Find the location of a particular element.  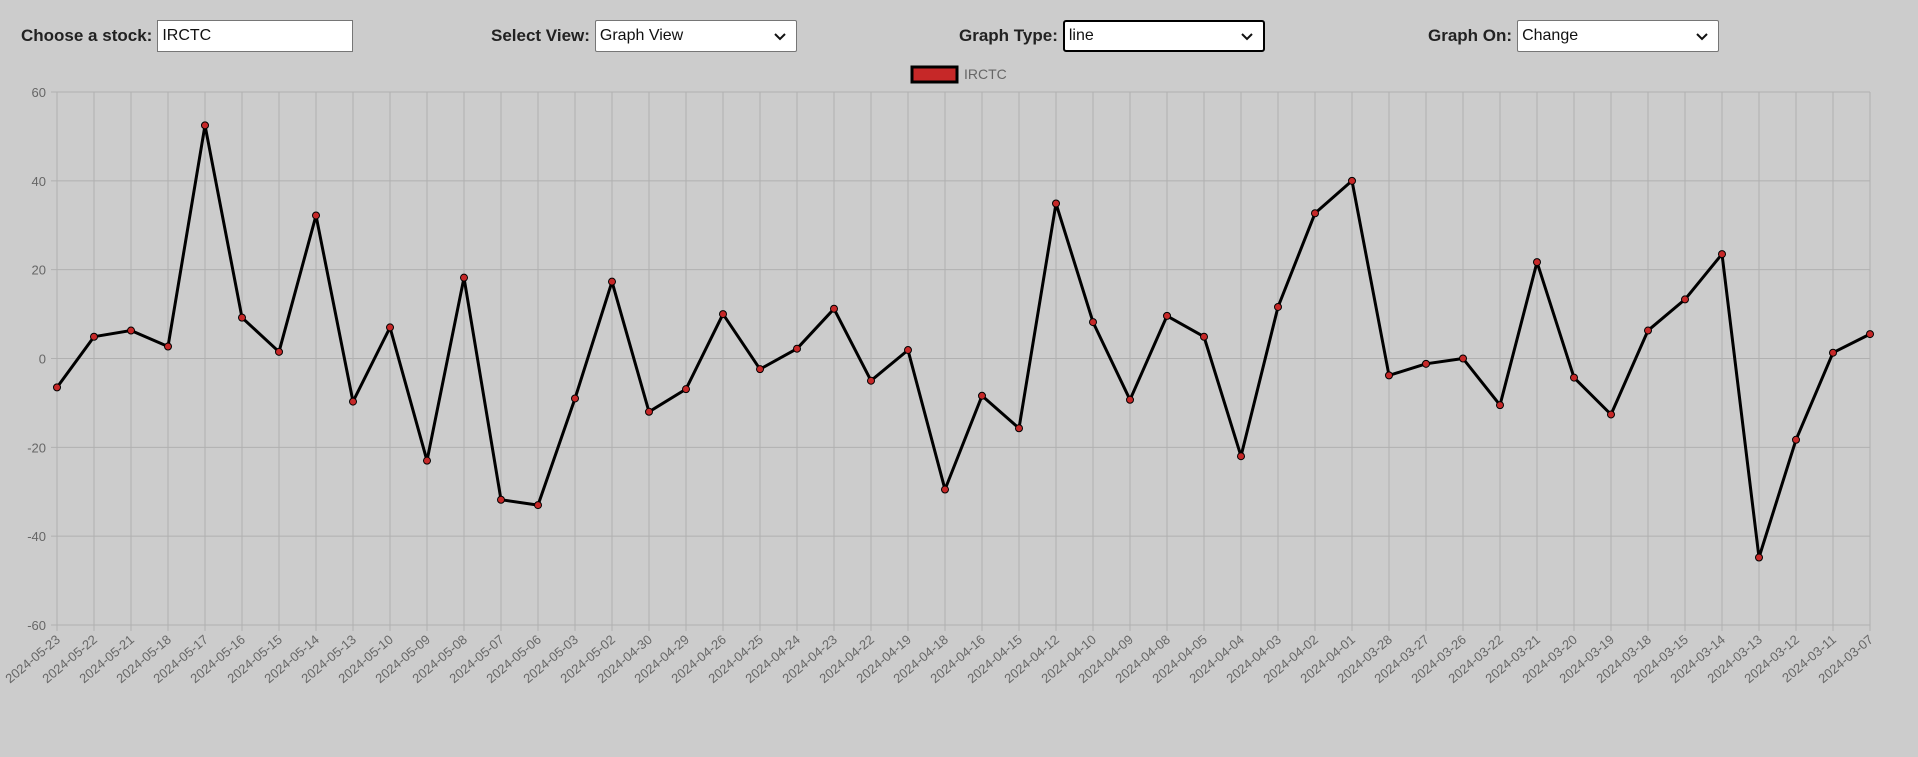

graph-type-control: Graph Type: line is located at coordinates (1112, 36).